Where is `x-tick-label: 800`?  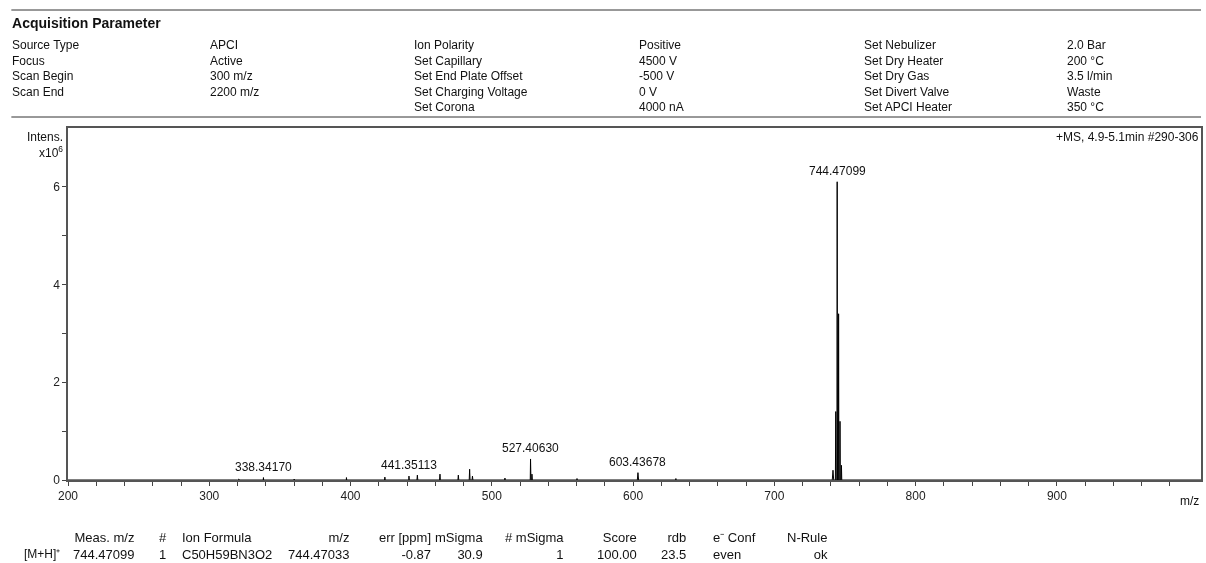 x-tick-label: 800 is located at coordinates (915, 496).